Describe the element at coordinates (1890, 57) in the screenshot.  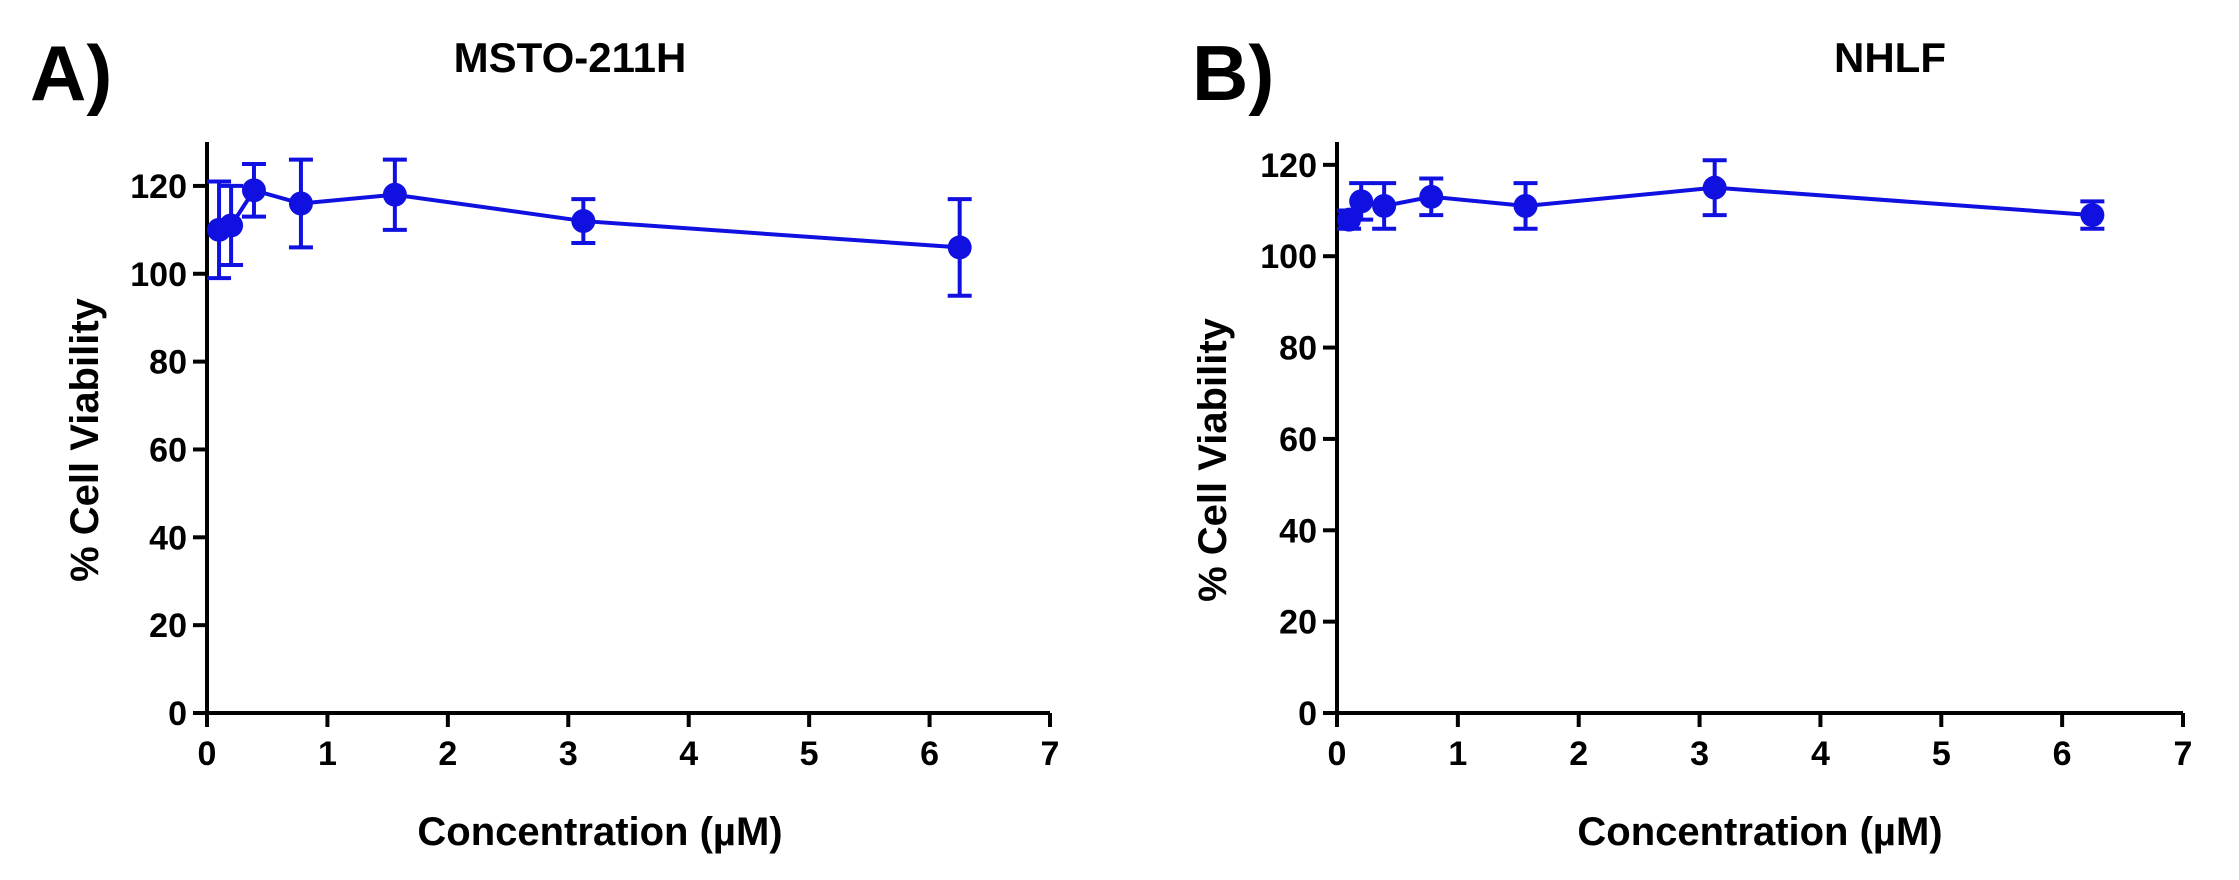
I see `chart-title: NHLF` at that location.